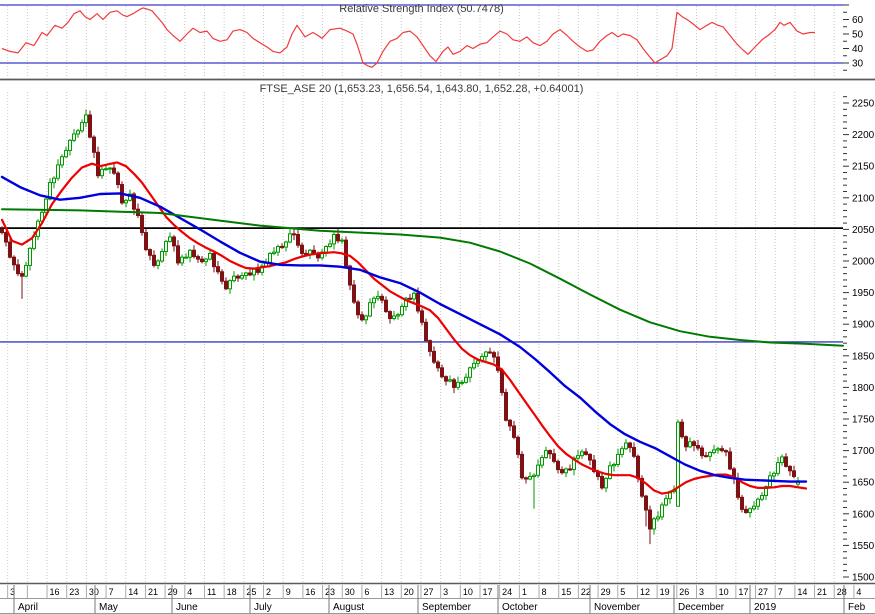  Describe the element at coordinates (544, 592) in the screenshot. I see `svg-text: 8` at that location.